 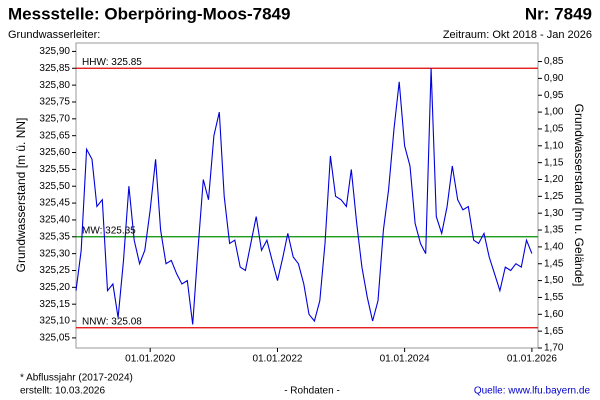 What do you see at coordinates (54, 321) in the screenshot?
I see `y-tick-label: 325,10` at bounding box center [54, 321].